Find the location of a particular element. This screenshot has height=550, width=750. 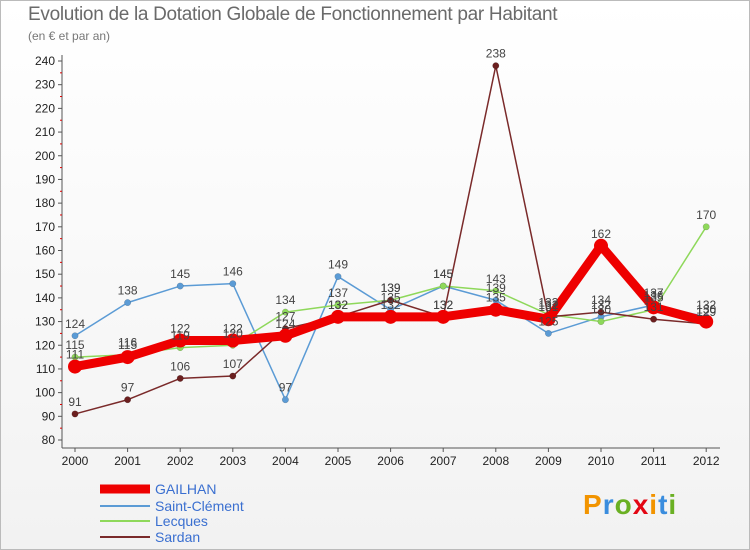

data-label: 111 is located at coordinates (75, 355).